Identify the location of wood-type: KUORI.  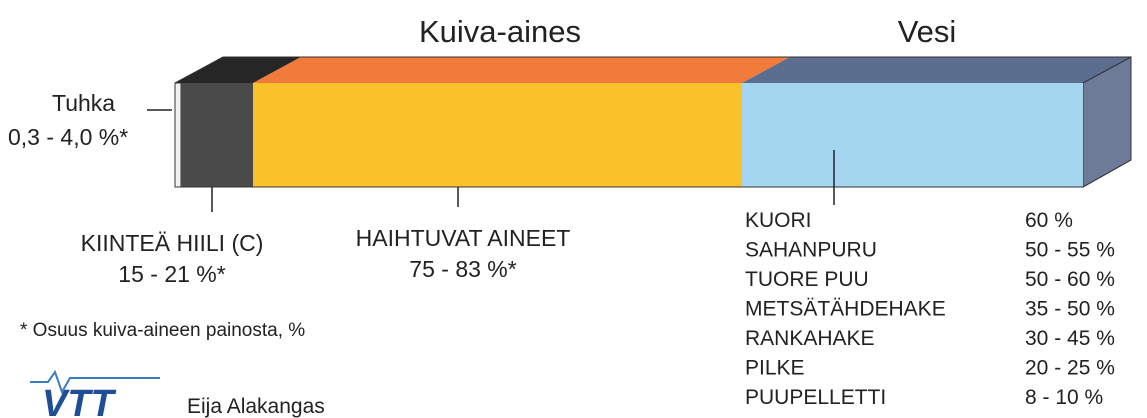
(778, 220).